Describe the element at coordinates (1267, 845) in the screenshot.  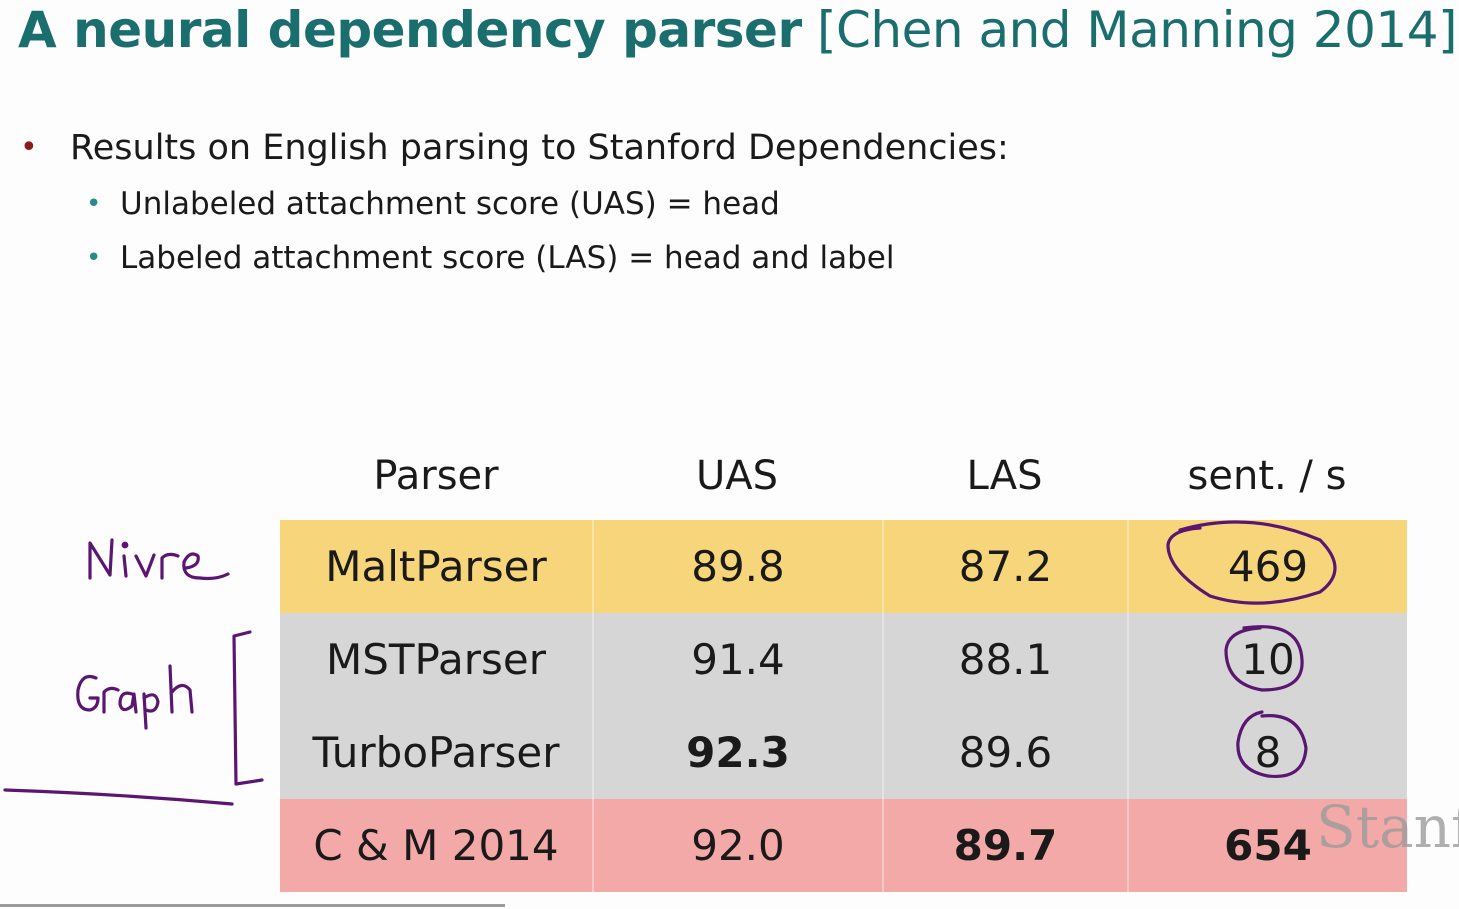
I see `cell-speed: 654` at that location.